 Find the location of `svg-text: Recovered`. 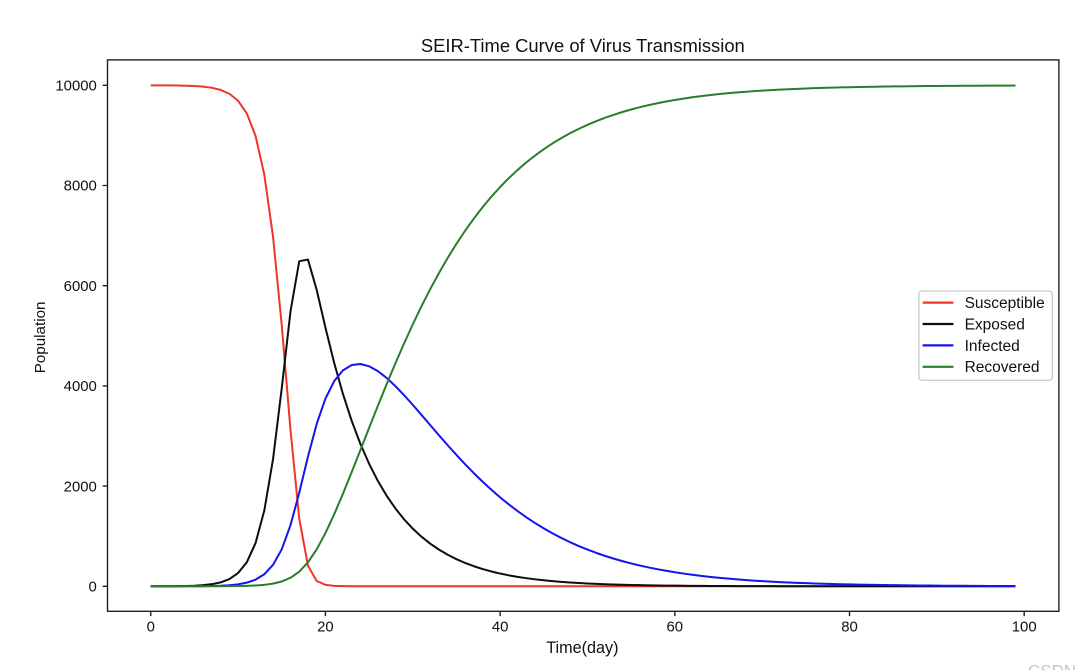

svg-text: Recovered is located at coordinates (1002, 367).